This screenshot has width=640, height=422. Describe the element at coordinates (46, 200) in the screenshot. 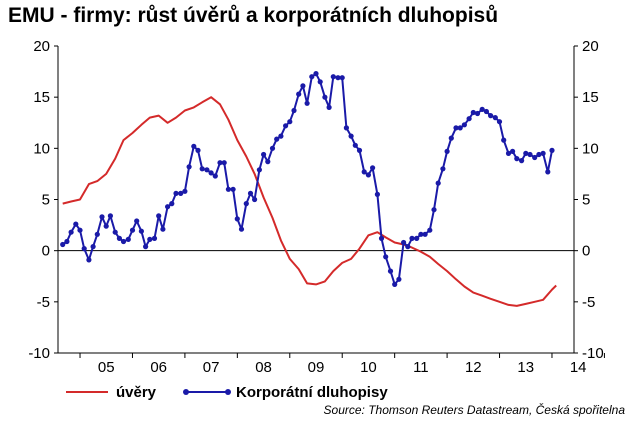

I see `y-tick-label-left: 5` at that location.